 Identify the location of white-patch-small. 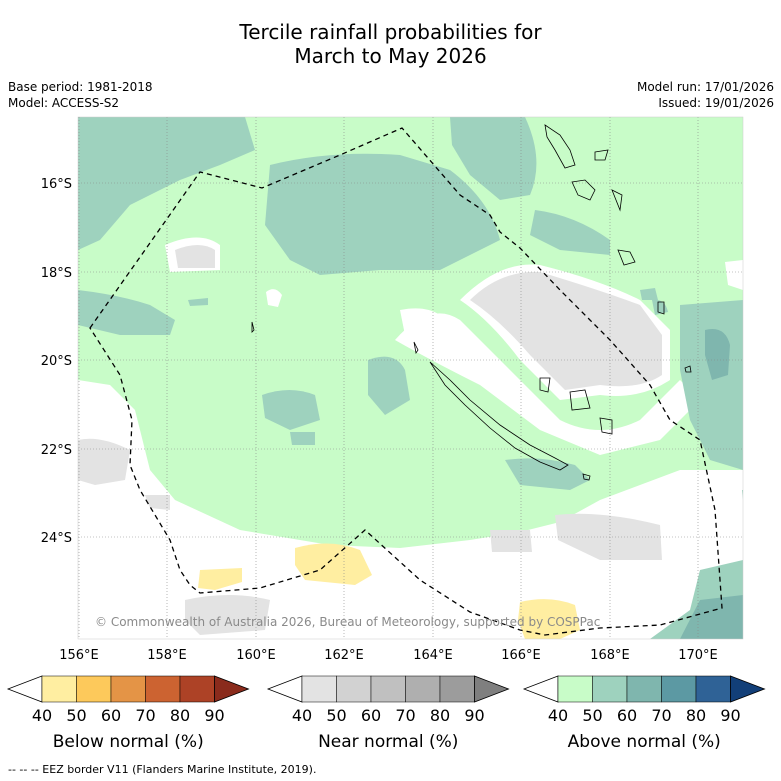
(274, 298).